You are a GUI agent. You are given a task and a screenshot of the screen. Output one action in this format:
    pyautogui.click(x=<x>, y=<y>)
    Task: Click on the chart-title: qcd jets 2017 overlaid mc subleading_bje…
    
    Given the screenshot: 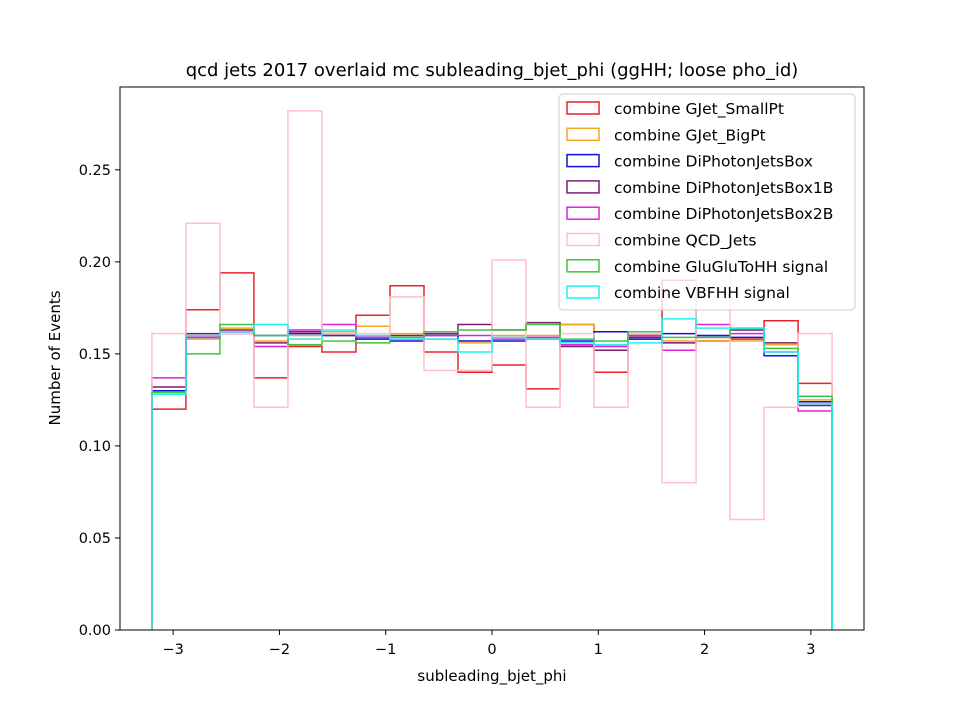 What is the action you would take?
    pyautogui.click(x=492, y=70)
    